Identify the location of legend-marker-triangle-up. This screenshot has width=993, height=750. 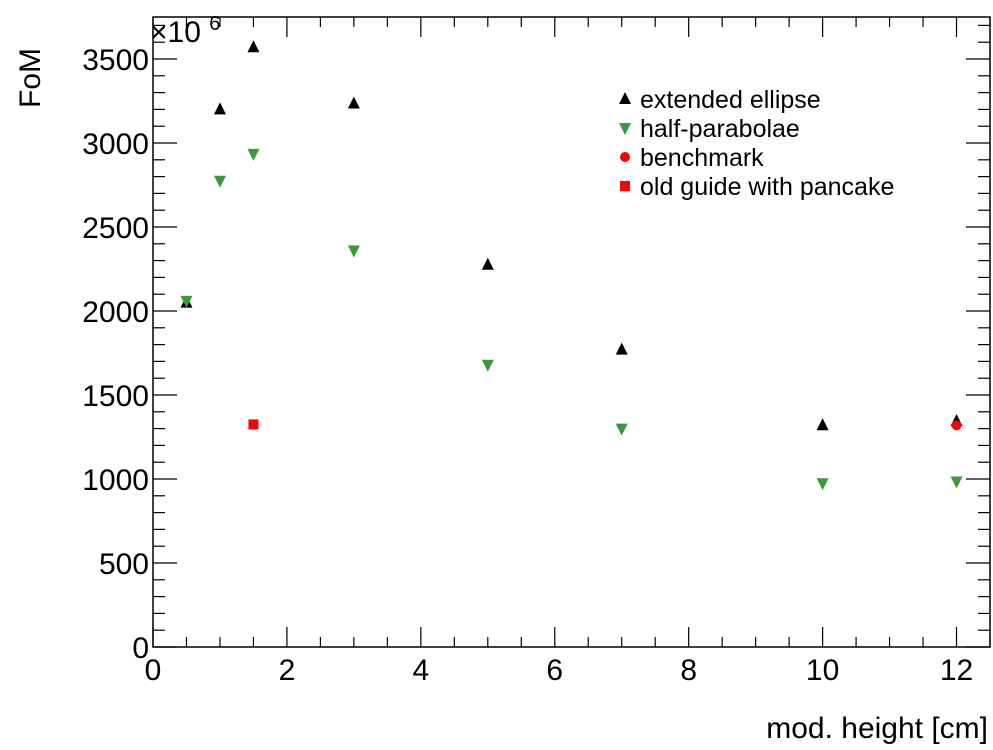
(625, 98).